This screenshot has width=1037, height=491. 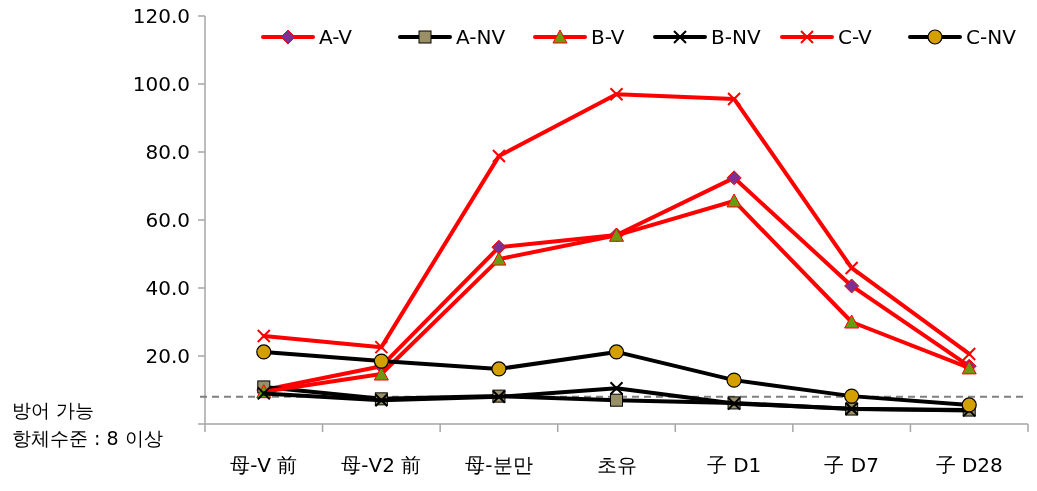 What do you see at coordinates (167, 152) in the screenshot?
I see `y-tick-label: 80.0` at bounding box center [167, 152].